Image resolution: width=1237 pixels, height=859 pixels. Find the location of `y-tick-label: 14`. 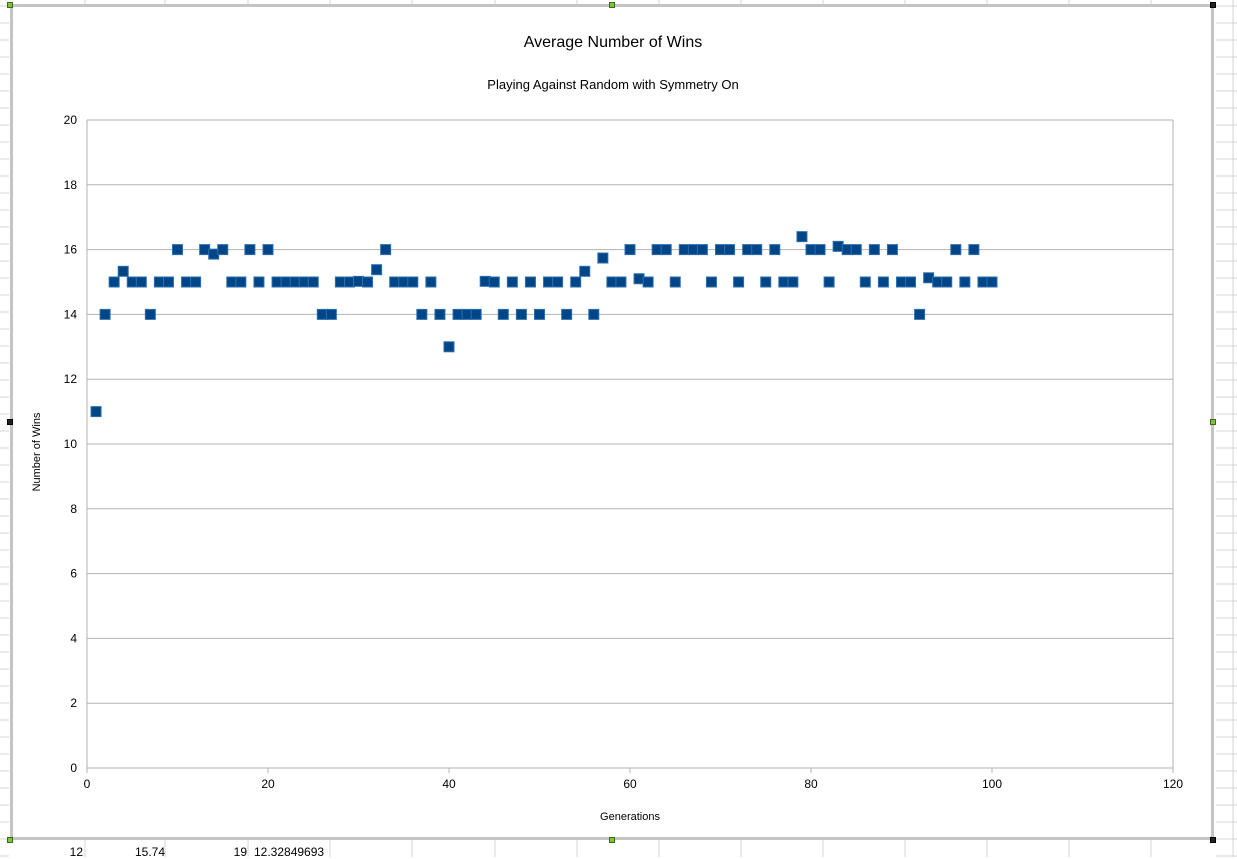

y-tick-label: 14 is located at coordinates (71, 314).